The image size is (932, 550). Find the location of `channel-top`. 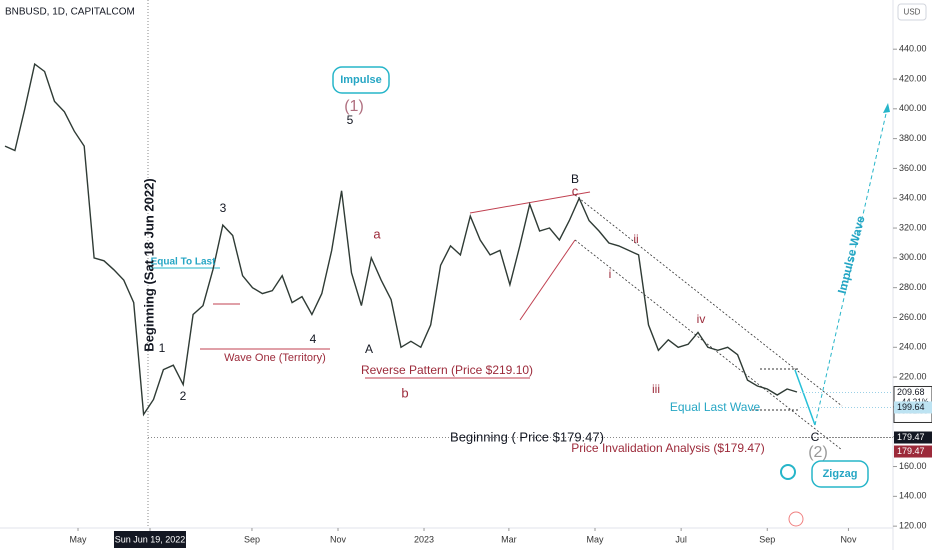

channel-top is located at coordinates (708, 300).